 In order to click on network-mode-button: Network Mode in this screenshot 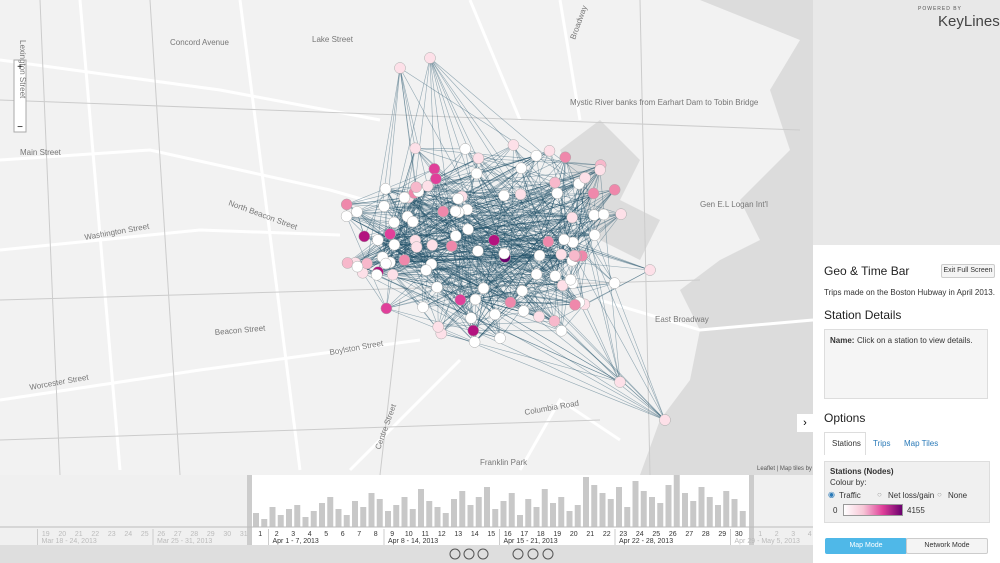, I will do `click(947, 546)`.